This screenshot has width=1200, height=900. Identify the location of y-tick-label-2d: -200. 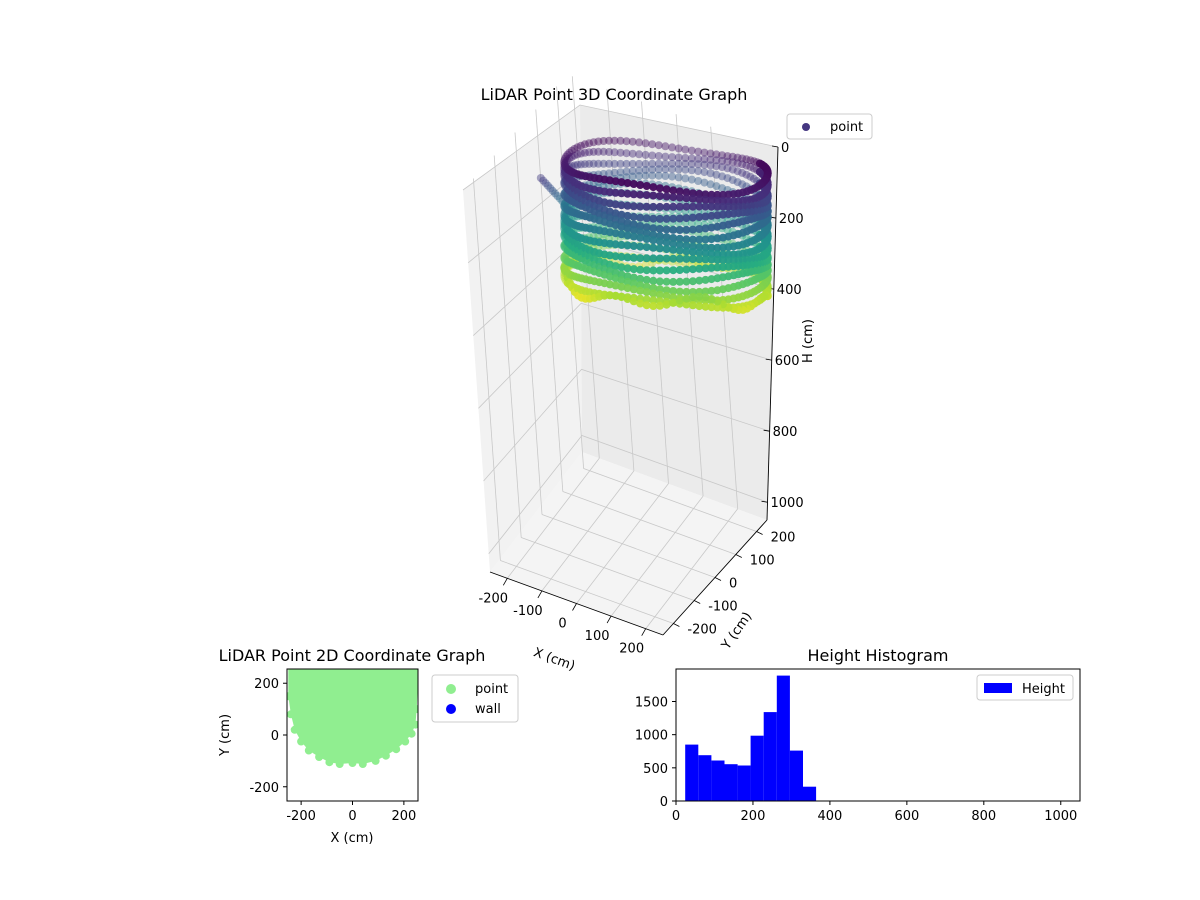
(264, 788).